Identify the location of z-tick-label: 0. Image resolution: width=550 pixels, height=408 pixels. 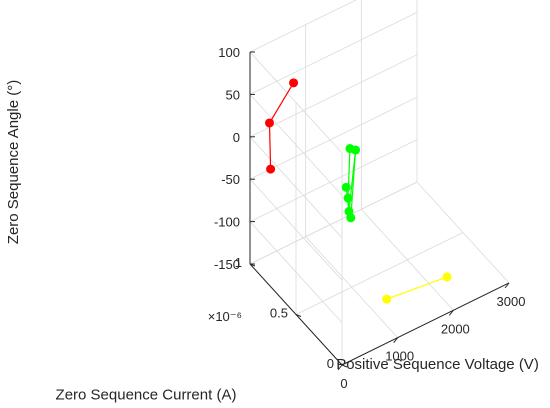
(236, 137).